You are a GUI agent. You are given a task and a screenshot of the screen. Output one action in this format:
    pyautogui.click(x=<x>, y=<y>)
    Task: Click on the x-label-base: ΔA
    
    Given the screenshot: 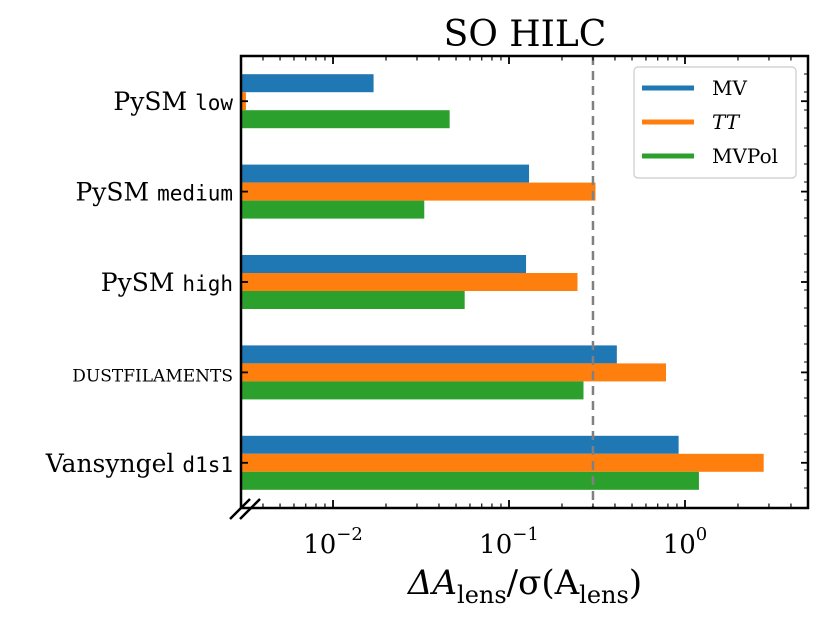 What is the action you would take?
    pyautogui.click(x=431, y=583)
    